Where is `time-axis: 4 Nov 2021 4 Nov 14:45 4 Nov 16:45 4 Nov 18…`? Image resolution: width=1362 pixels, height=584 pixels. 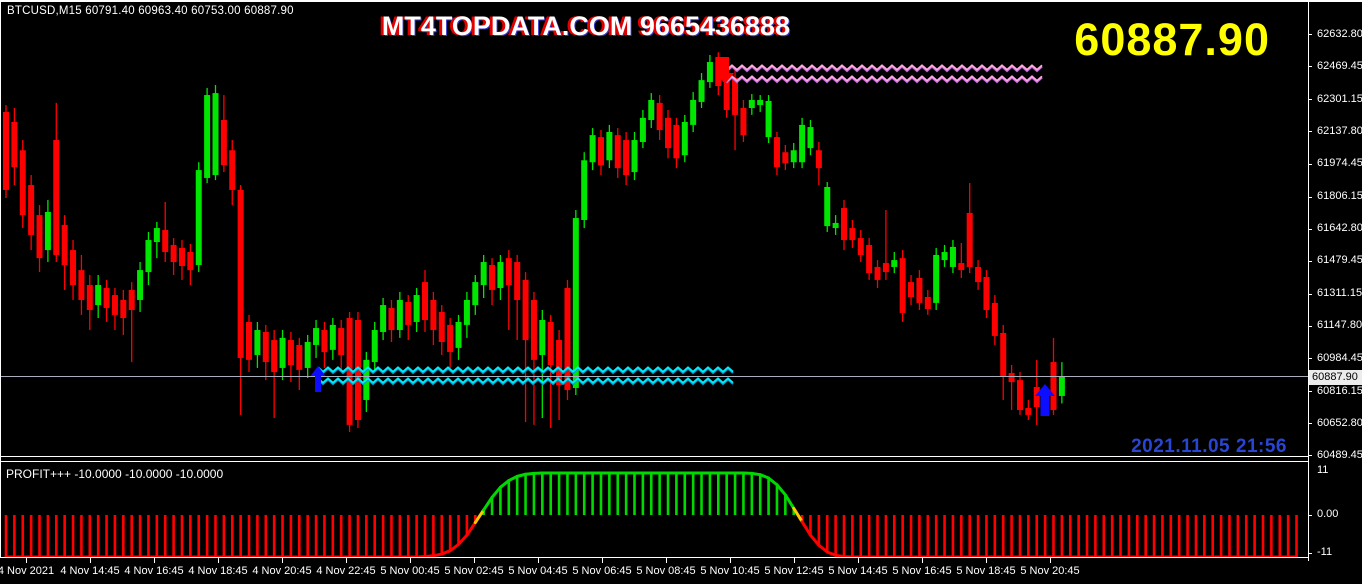
time-axis: 4 Nov 2021 4 Nov 14:45 4 Nov 16:45 4 Nov 18… is located at coordinates (681, 571).